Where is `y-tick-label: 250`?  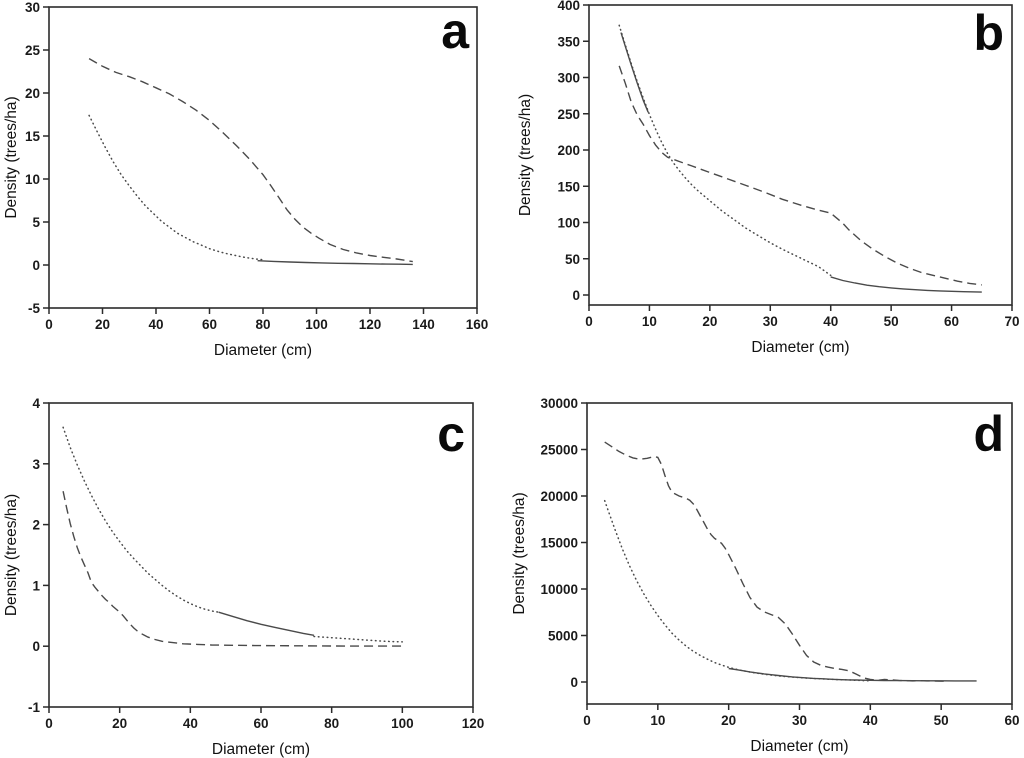
y-tick-label: 250 is located at coordinates (568, 114).